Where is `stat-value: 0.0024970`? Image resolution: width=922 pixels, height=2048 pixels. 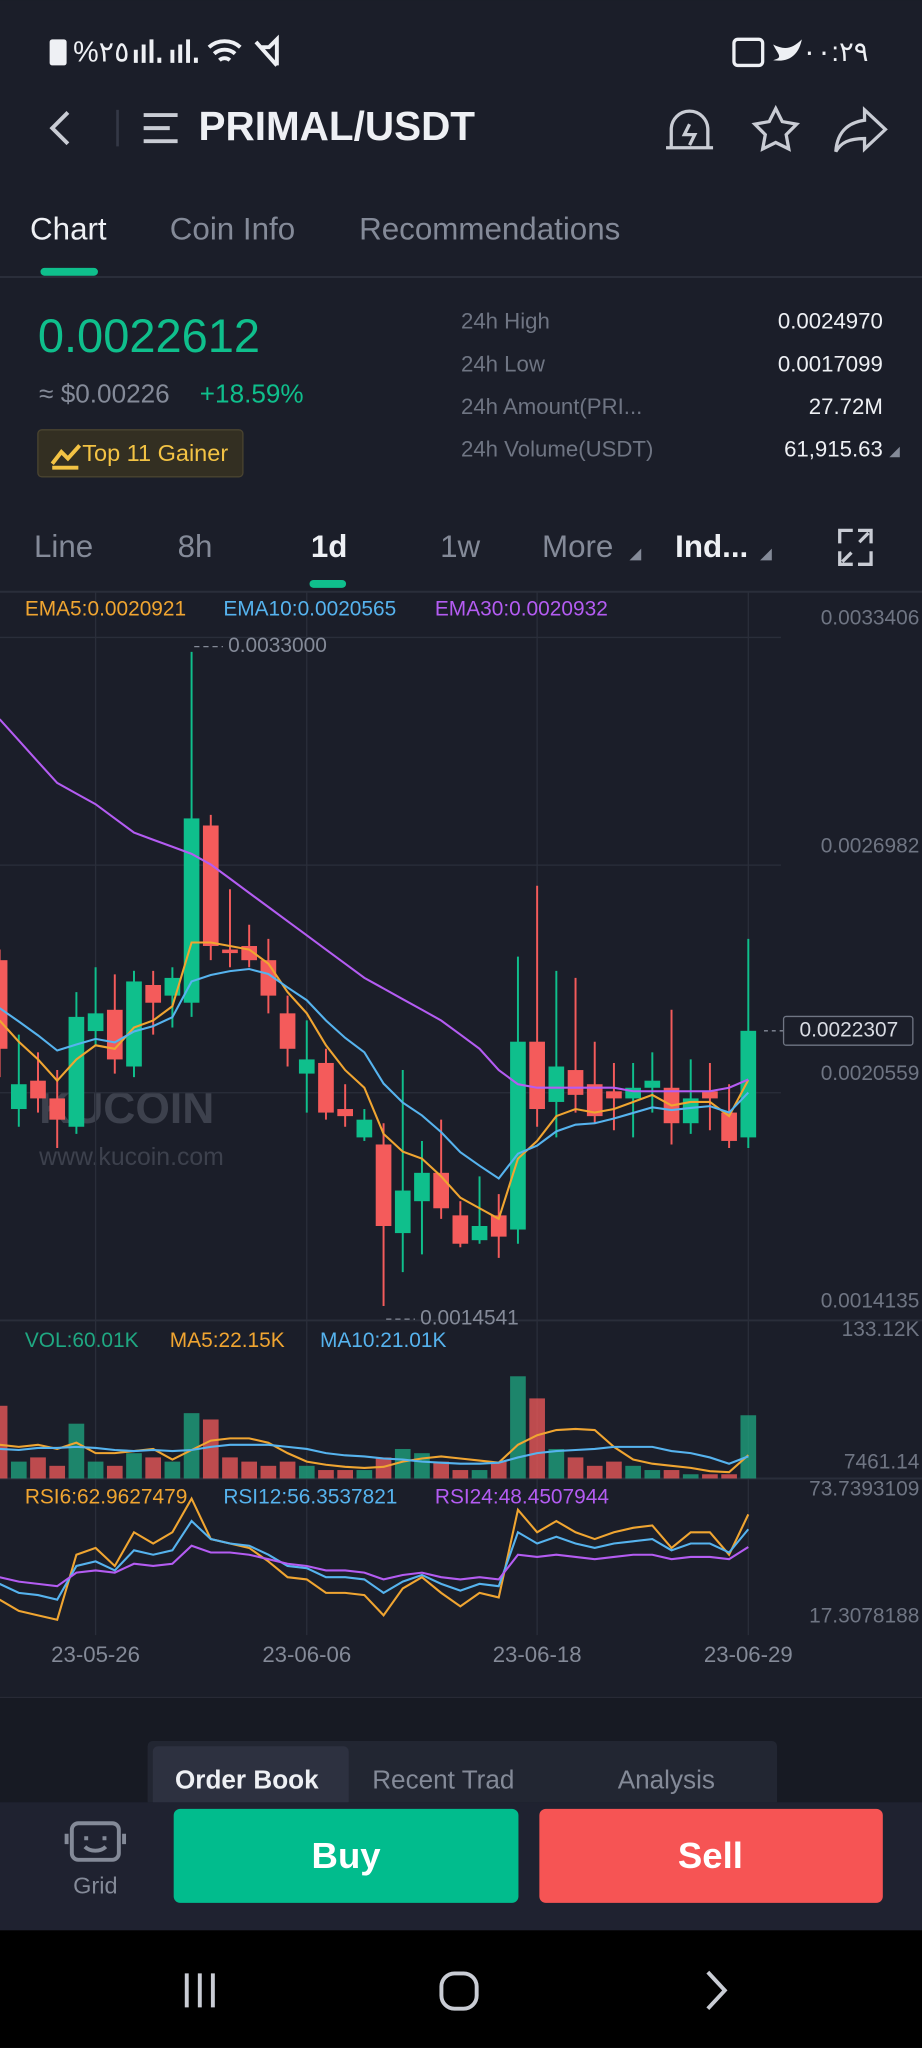
stat-value: 0.0024970 is located at coordinates (830, 321).